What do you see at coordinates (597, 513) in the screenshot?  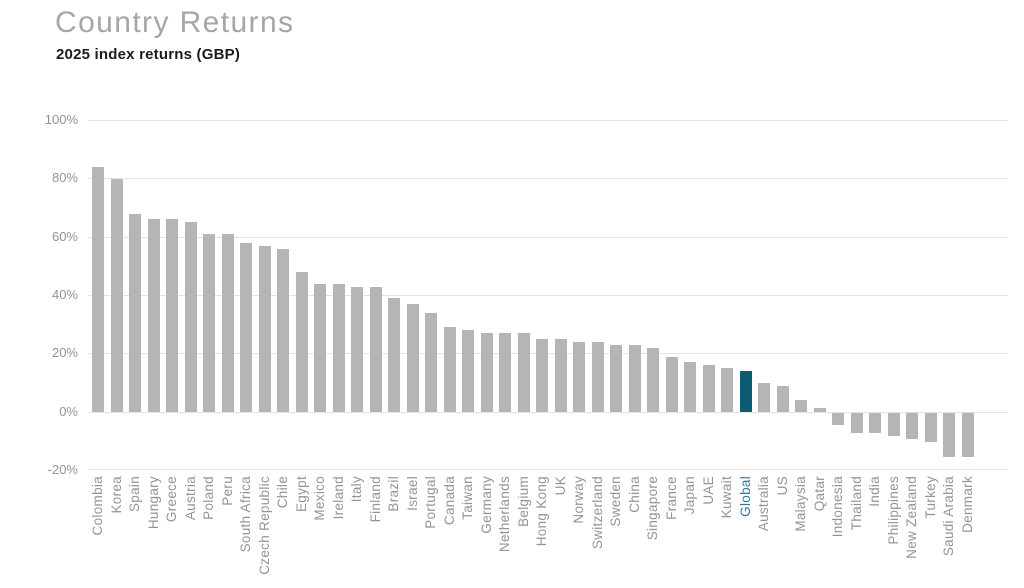 I see `x-label-switzerland: Switzerland` at bounding box center [597, 513].